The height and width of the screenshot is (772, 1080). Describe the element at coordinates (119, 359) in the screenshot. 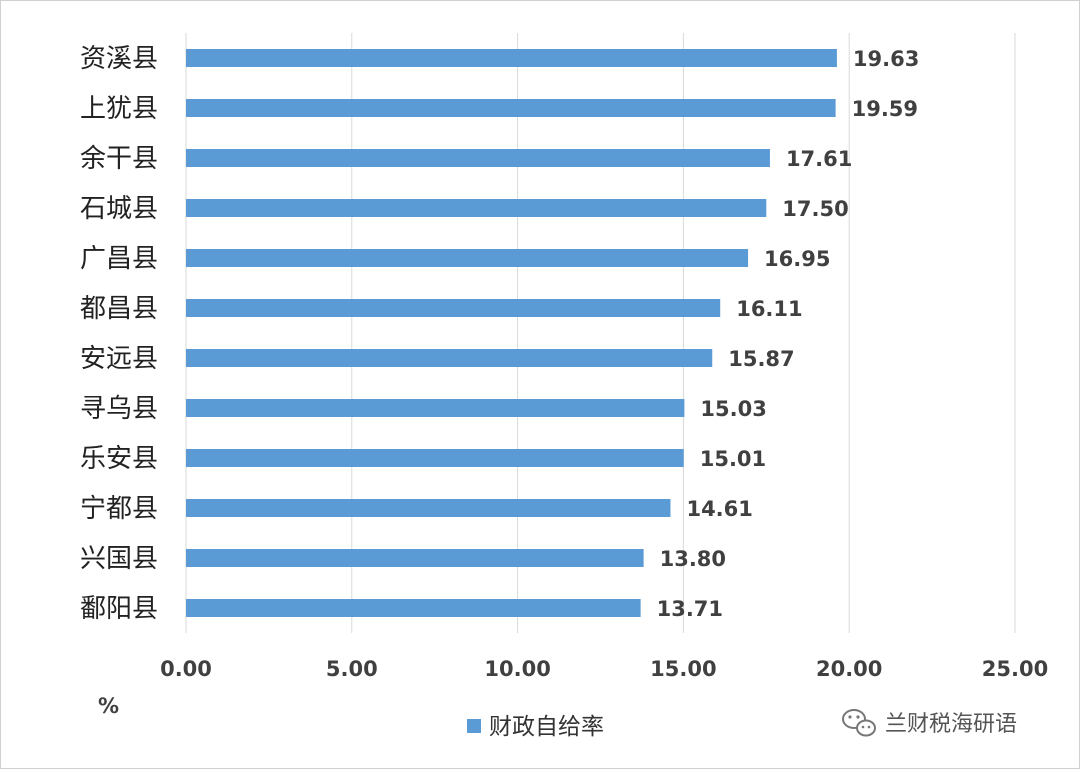

I see `category-label: 安远县` at that location.